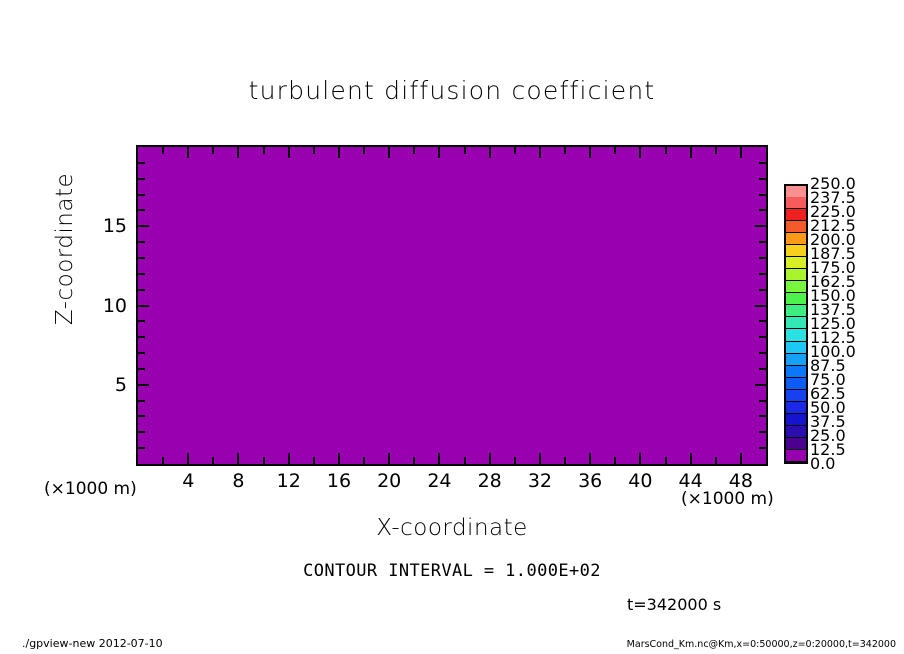 The height and width of the screenshot is (654, 904). What do you see at coordinates (833, 197) in the screenshot?
I see `colorbar-tick-label: 237.5` at bounding box center [833, 197].